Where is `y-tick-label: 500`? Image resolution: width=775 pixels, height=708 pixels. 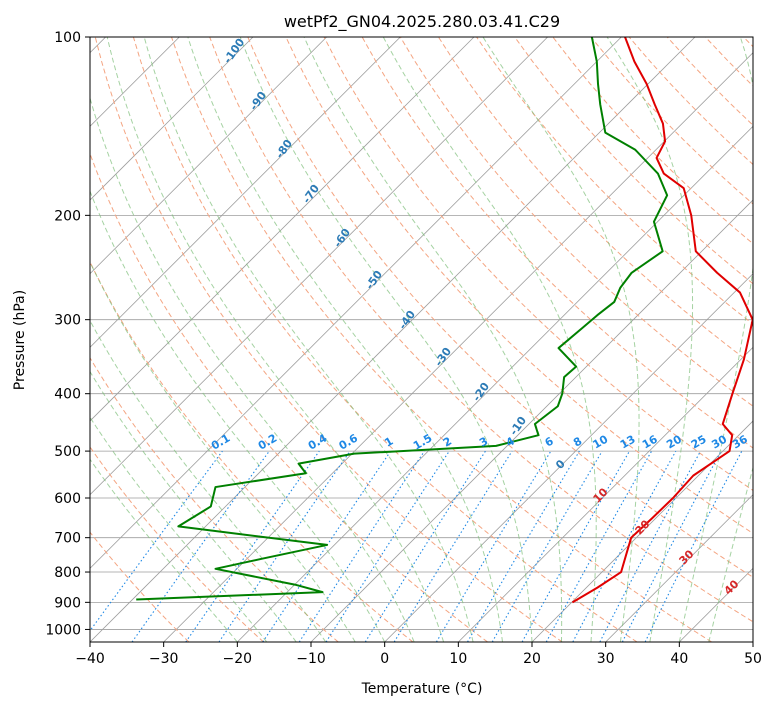 y-tick-label: 500 is located at coordinates (67, 452).